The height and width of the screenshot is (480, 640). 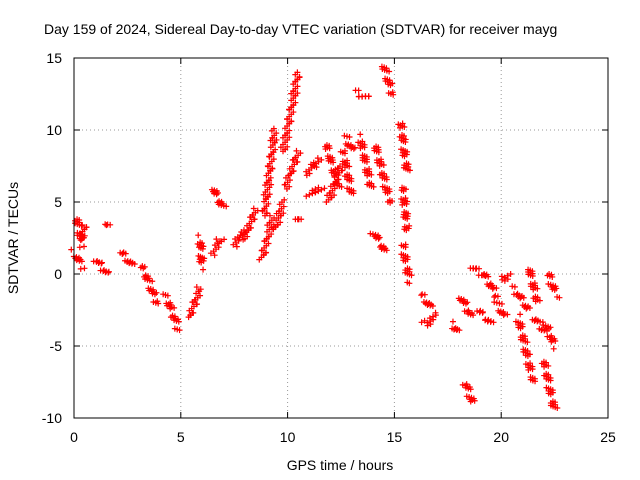 I want to click on x-tick-label: 5, so click(x=181, y=437).